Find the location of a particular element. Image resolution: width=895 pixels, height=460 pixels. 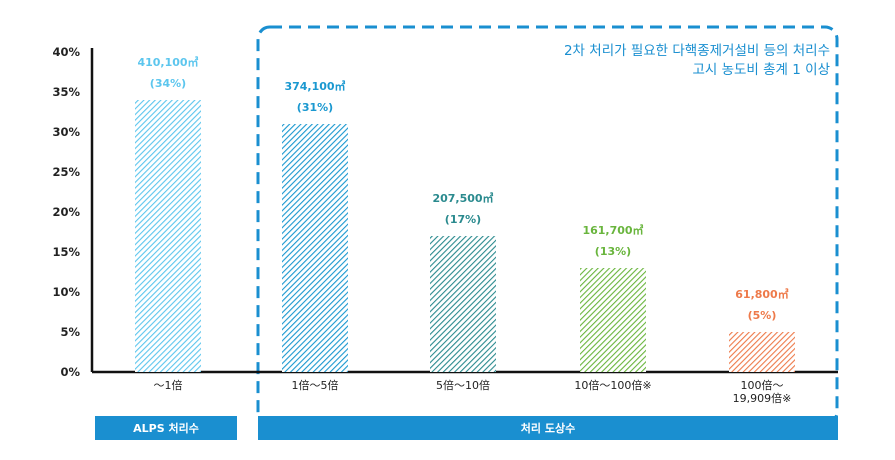

y-tick-label: 20% is located at coordinates (66, 212).